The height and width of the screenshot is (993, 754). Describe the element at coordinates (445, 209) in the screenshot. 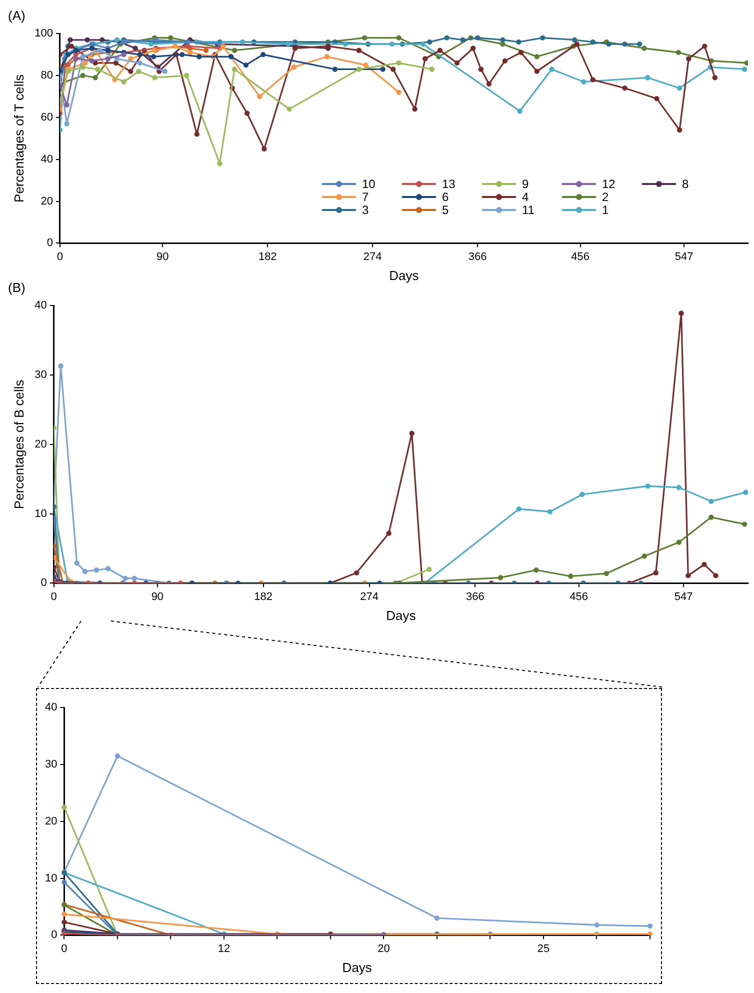

I see `legend-label: 5` at that location.